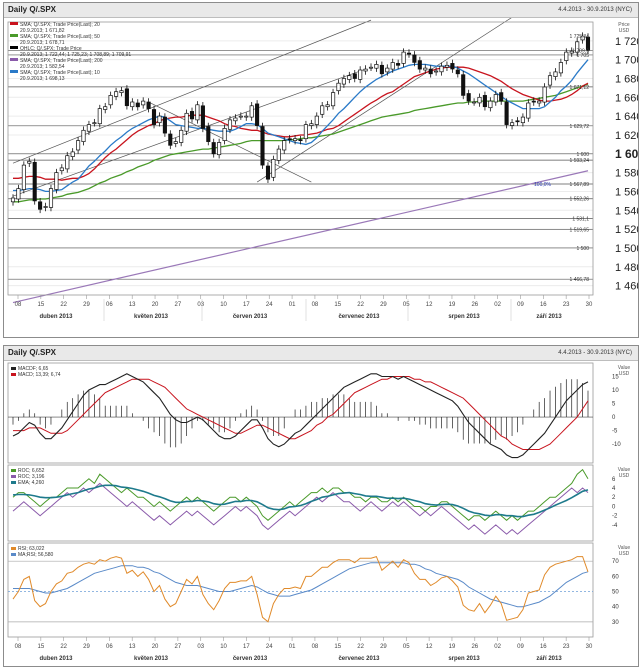 This screenshot has width=640, height=668. Describe the element at coordinates (61, 61) in the screenshot. I see `legend-label: SMA; Q/.SPX; Trade Price(Last); 200` at that location.